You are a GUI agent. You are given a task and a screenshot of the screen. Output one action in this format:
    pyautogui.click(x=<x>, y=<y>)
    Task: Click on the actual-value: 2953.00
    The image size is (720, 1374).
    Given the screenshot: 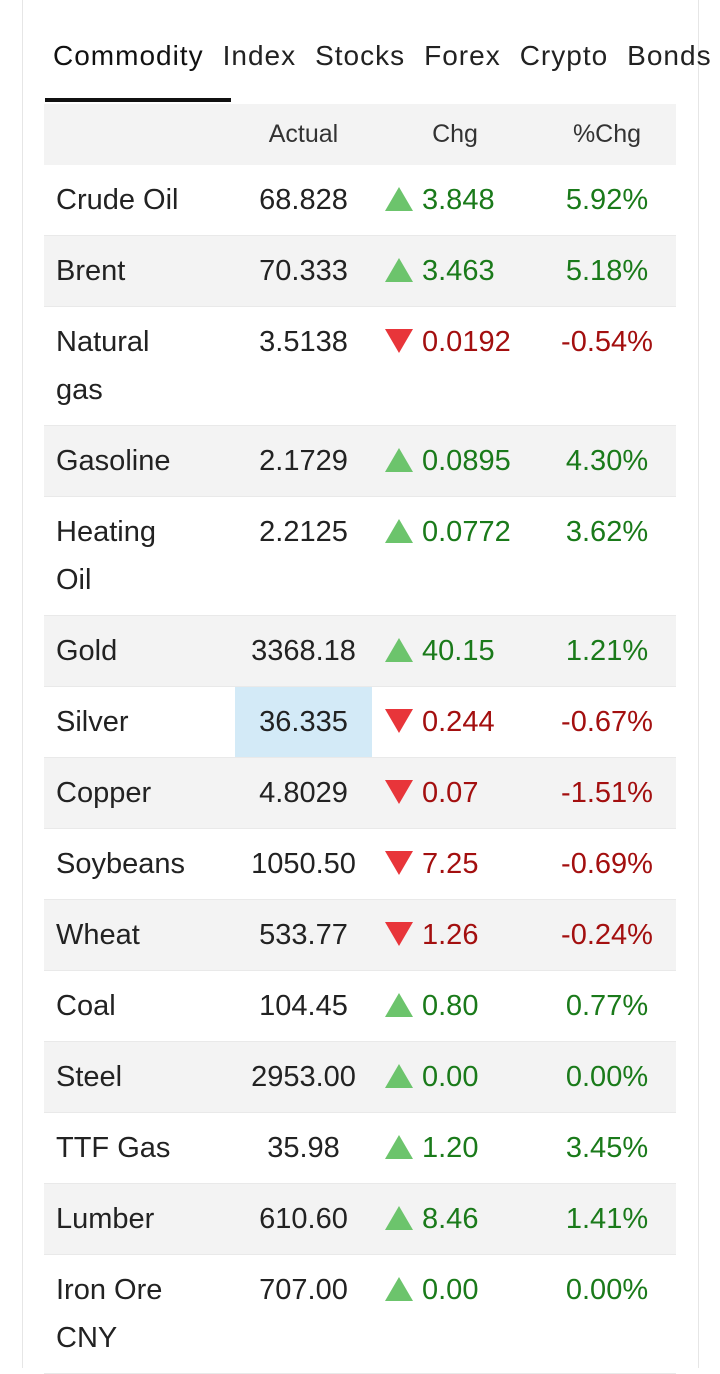 What is the action you would take?
    pyautogui.click(x=303, y=1077)
    